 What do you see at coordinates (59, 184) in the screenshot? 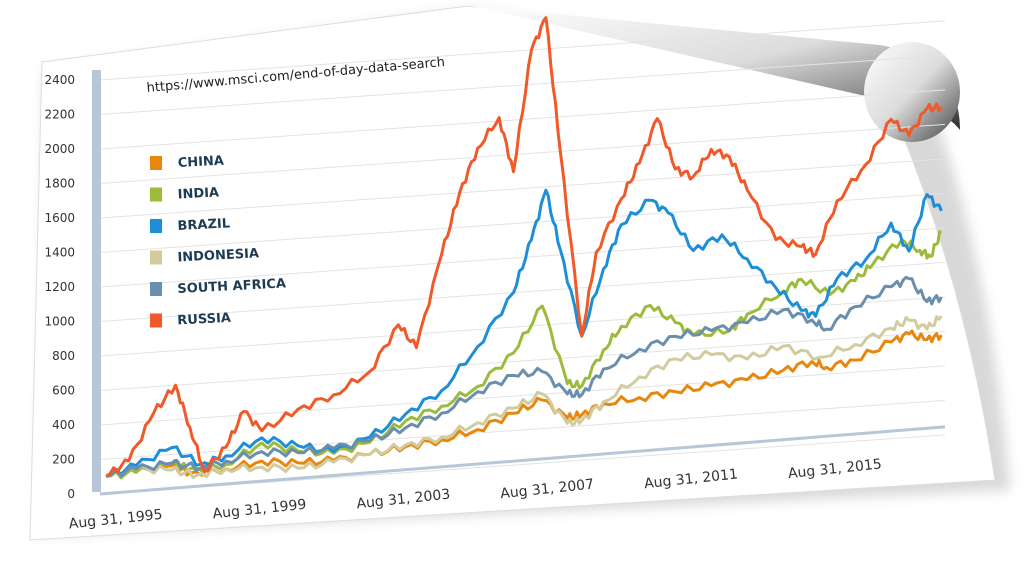
I see `y-tick-label: 1800` at bounding box center [59, 184].